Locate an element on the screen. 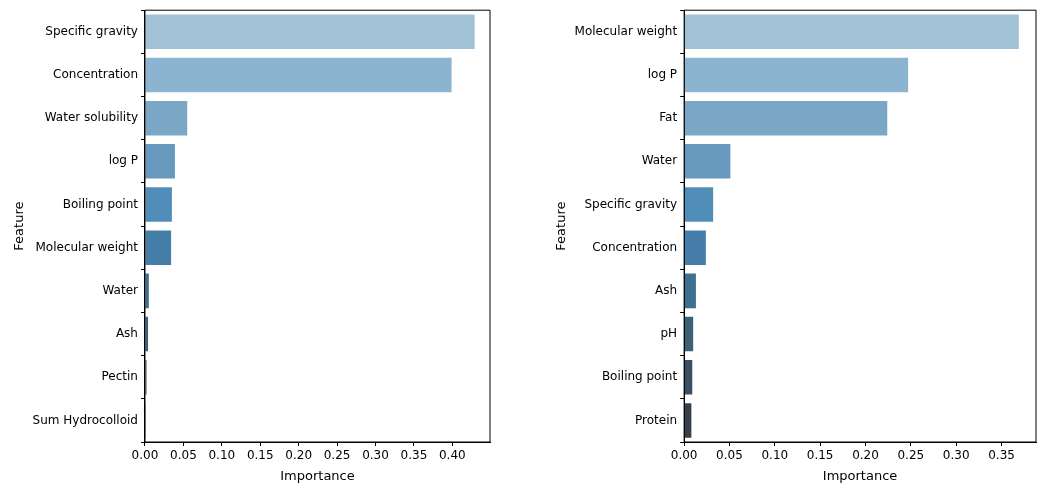 This screenshot has height=488, width=1044. y-tick-label: Sum Hydrocolloid is located at coordinates (85, 419).